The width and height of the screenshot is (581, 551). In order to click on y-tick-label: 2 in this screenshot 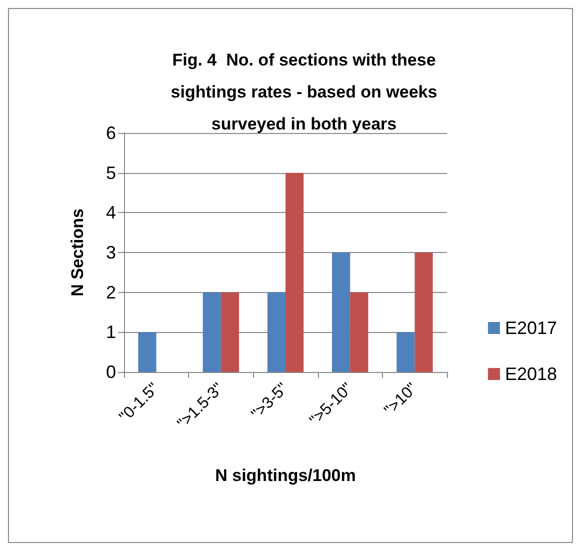, I will do `click(111, 292)`.